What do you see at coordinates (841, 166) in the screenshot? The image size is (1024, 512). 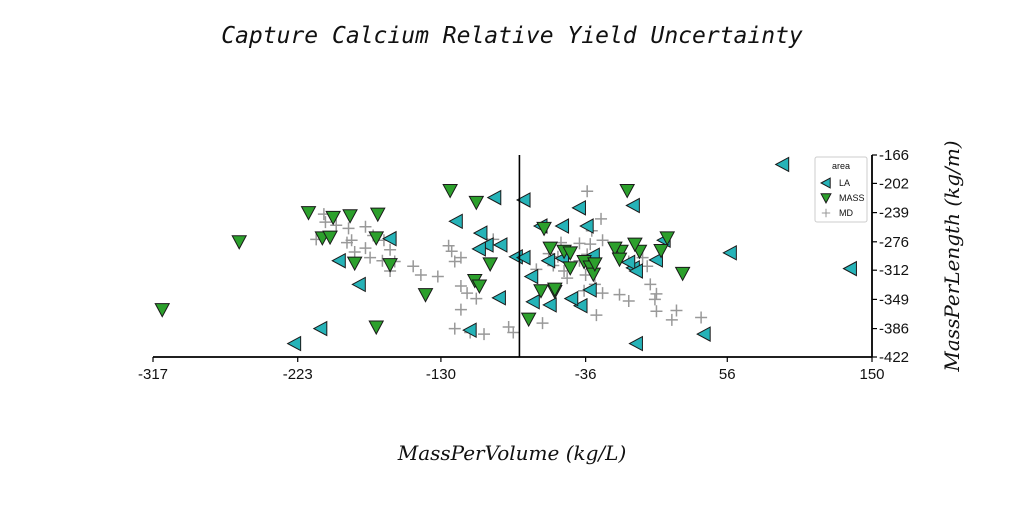 I see `legend-title: area` at bounding box center [841, 166].